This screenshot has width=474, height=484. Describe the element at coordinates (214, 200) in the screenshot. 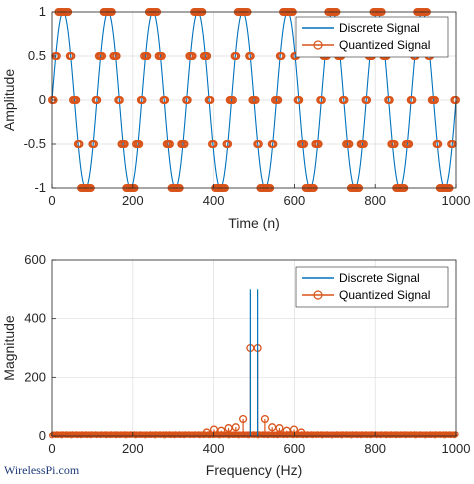

I see `time-plot-xtick-label: 400` at that location.